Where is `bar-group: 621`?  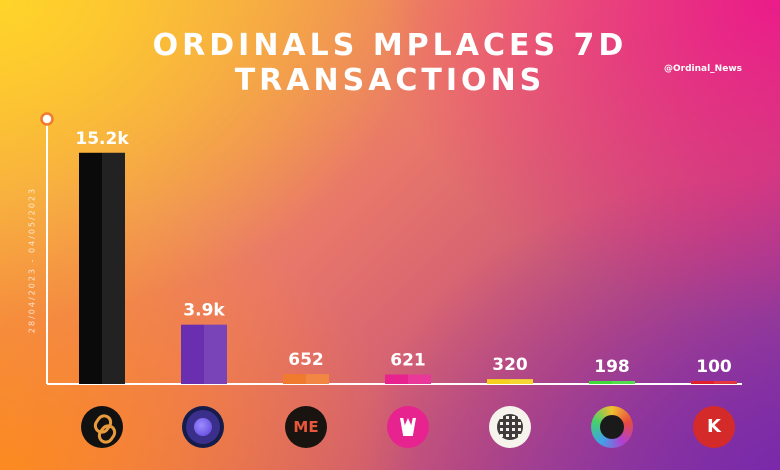
bar-group: 621 is located at coordinates (408, 367).